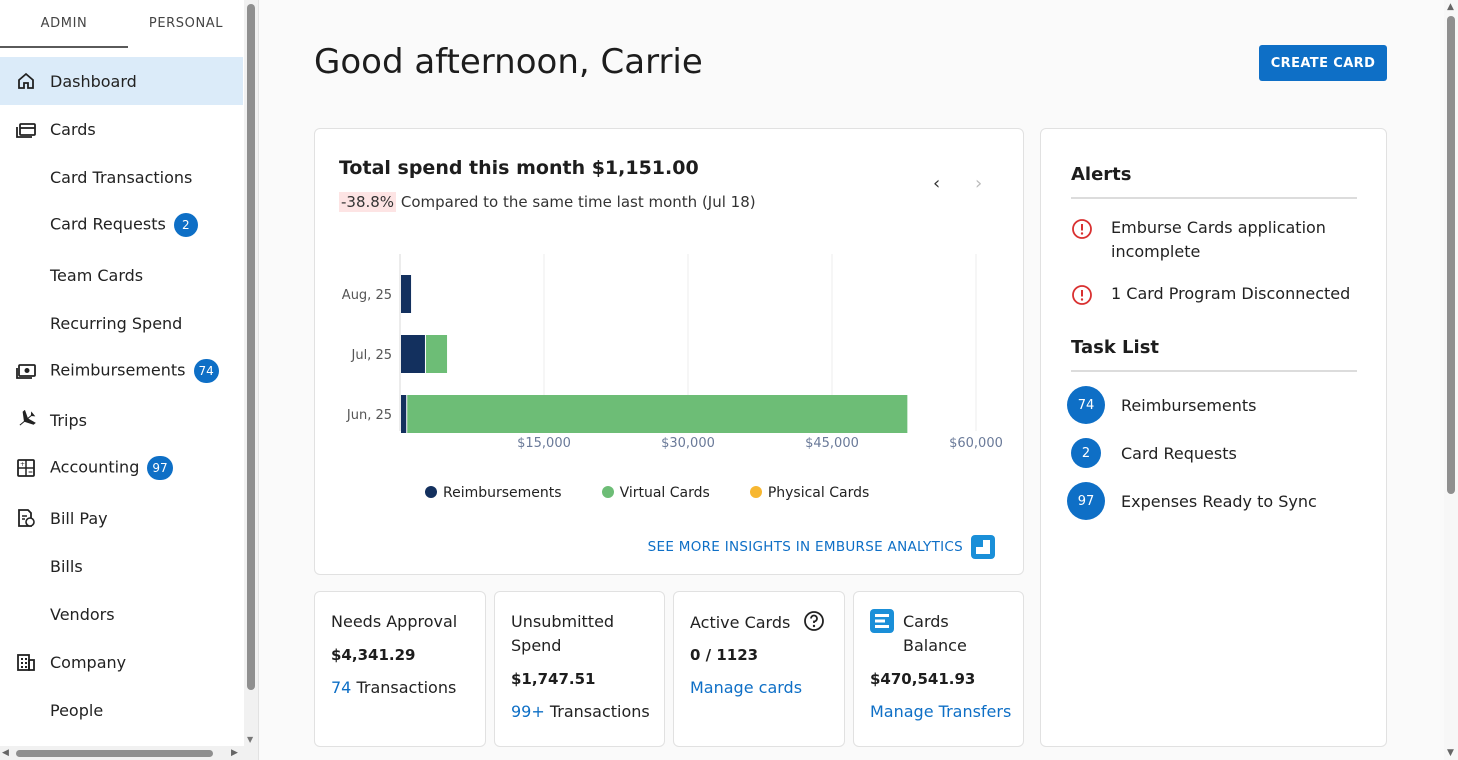 The width and height of the screenshot is (1458, 760). I want to click on sidebar-item-company: Company, so click(121, 662).